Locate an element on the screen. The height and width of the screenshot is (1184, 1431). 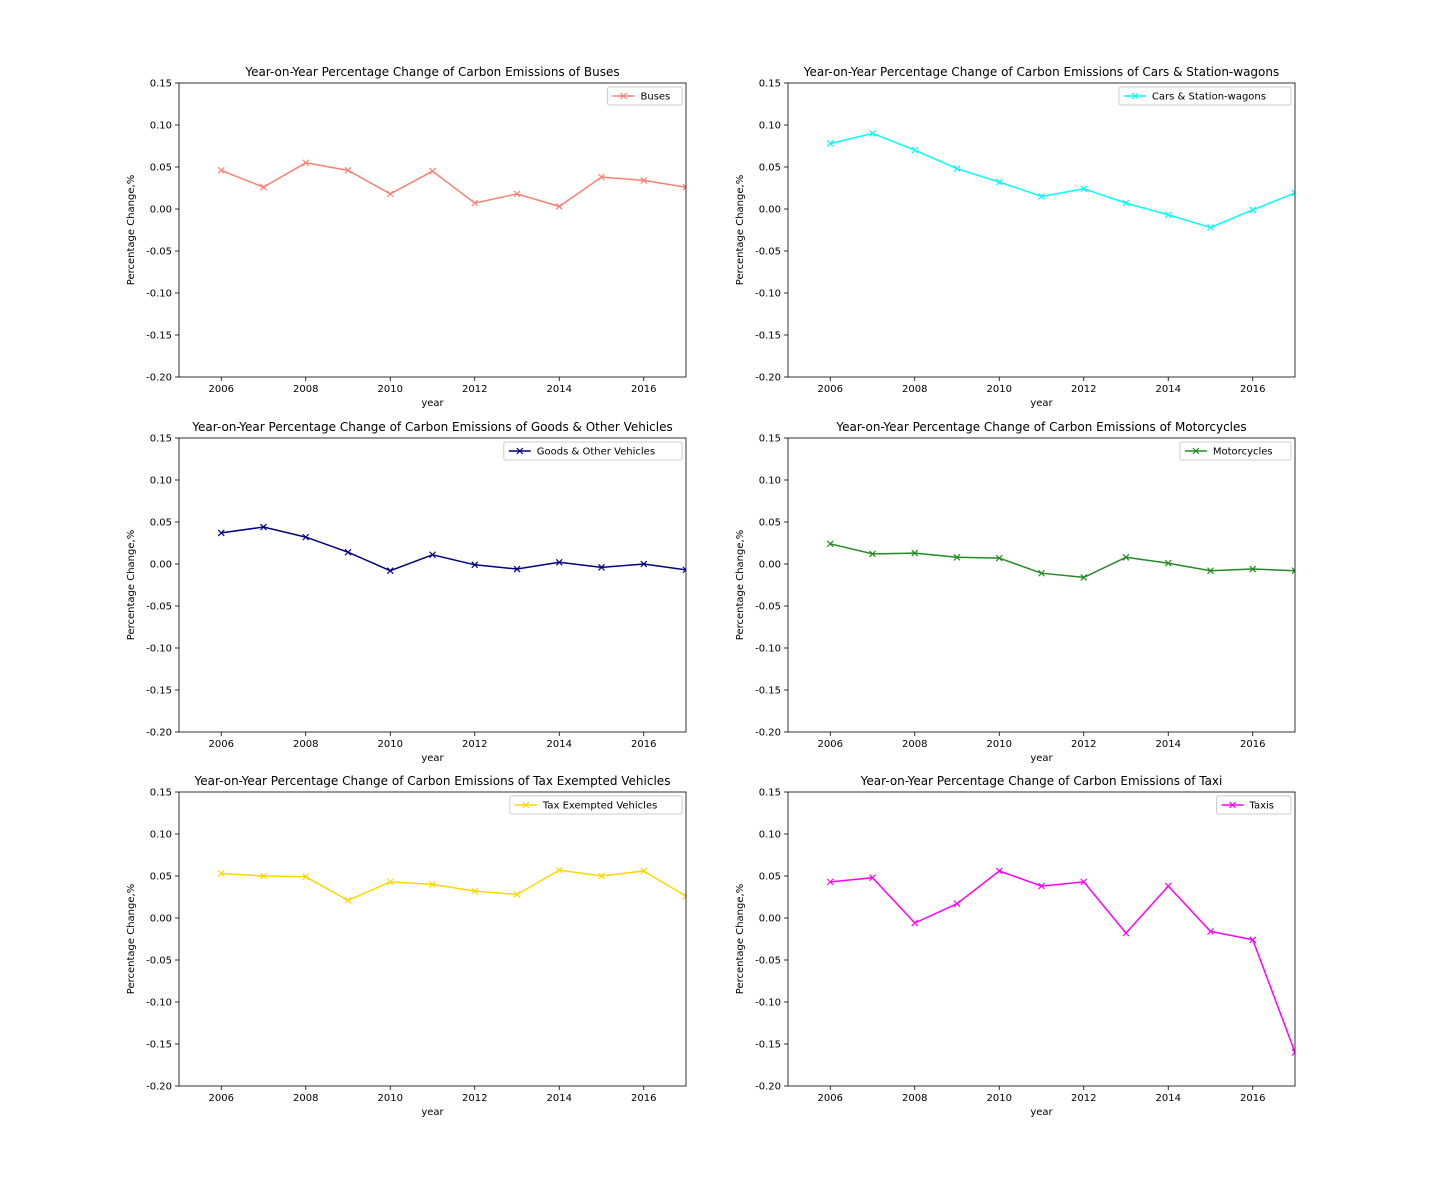
legend: Taxis is located at coordinates (1254, 805).